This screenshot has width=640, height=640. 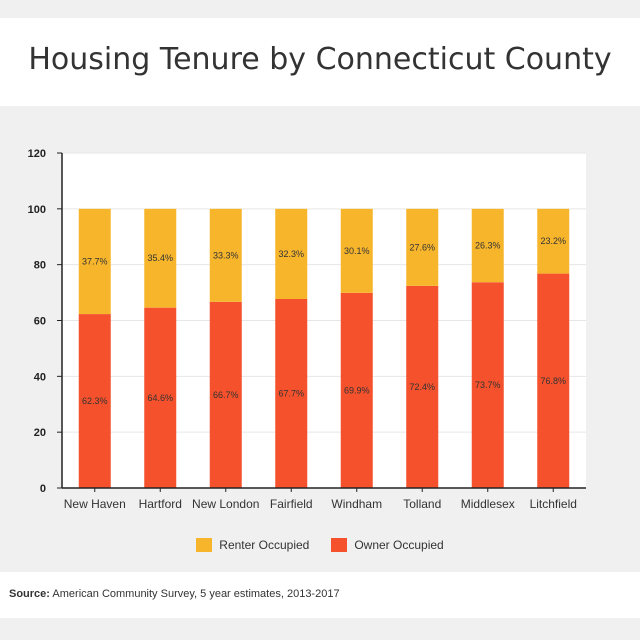 I want to click on title-card, so click(x=320, y=62).